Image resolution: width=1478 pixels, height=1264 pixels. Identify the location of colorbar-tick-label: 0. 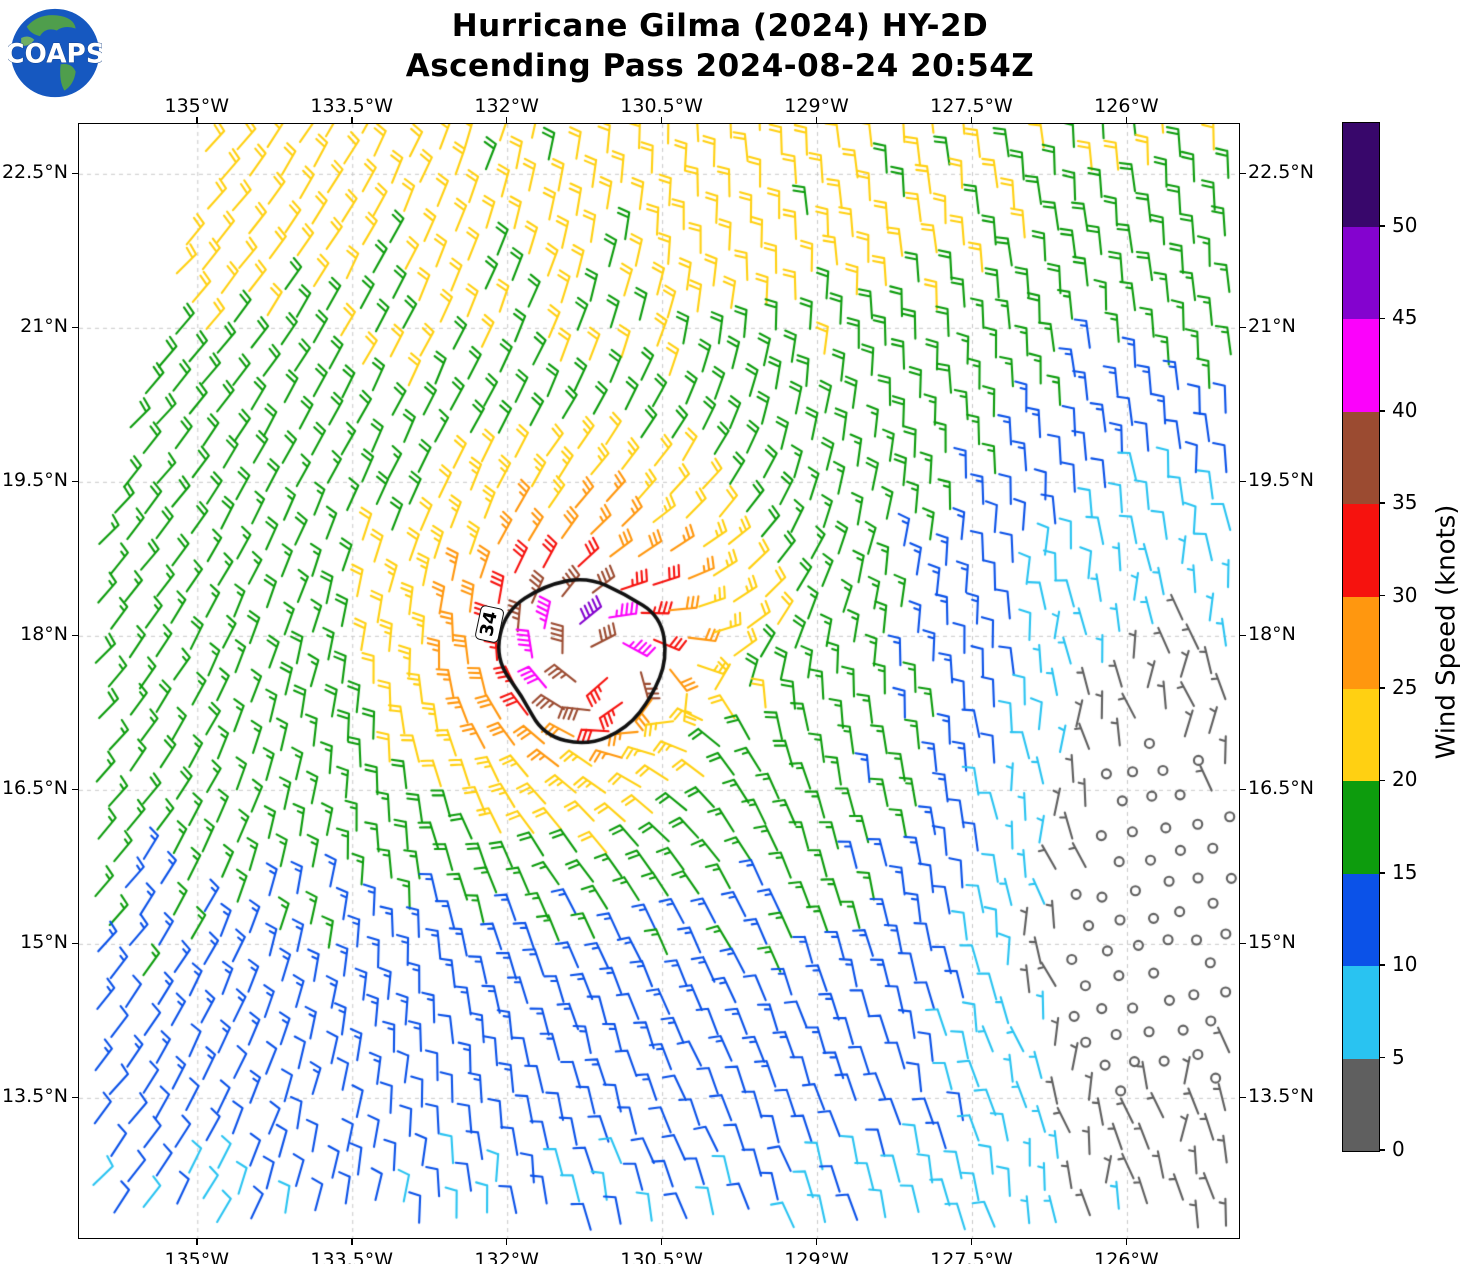
(1398, 1149).